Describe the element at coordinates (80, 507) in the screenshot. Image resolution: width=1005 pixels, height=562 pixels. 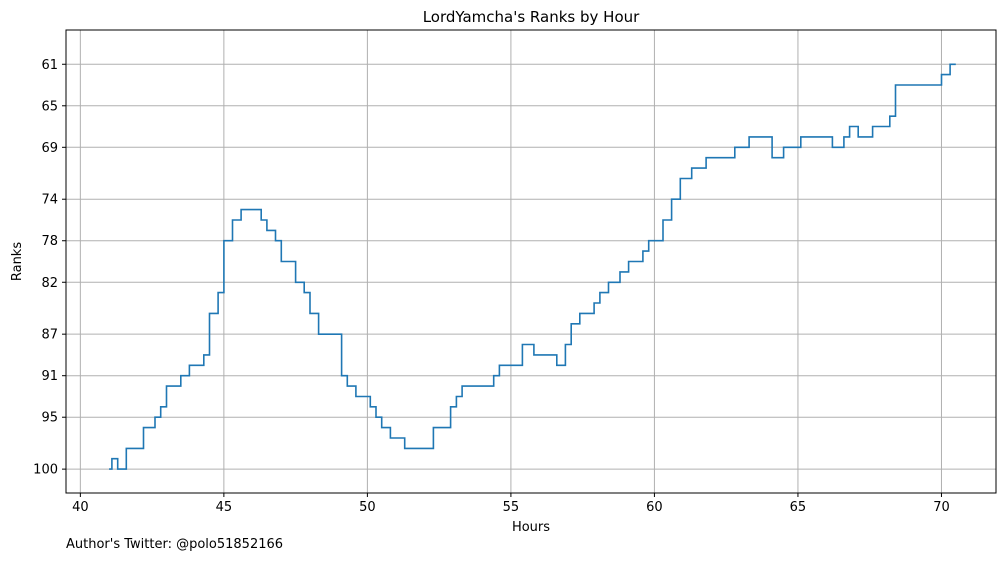
I see `x-tick-label: 40` at that location.